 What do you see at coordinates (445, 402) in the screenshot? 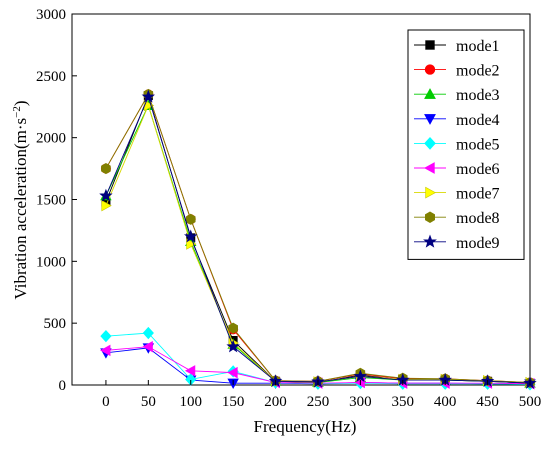
I see `x-tick-label: 400` at bounding box center [445, 402].